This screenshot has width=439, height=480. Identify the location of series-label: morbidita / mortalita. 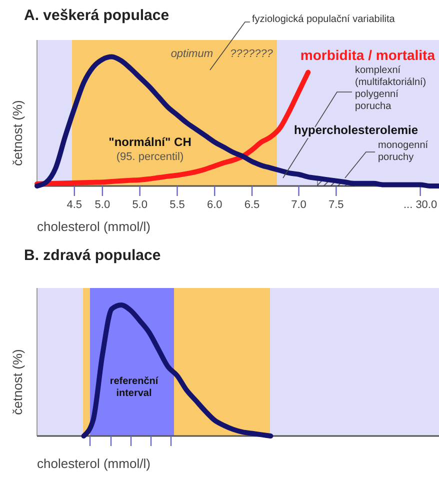
(368, 55).